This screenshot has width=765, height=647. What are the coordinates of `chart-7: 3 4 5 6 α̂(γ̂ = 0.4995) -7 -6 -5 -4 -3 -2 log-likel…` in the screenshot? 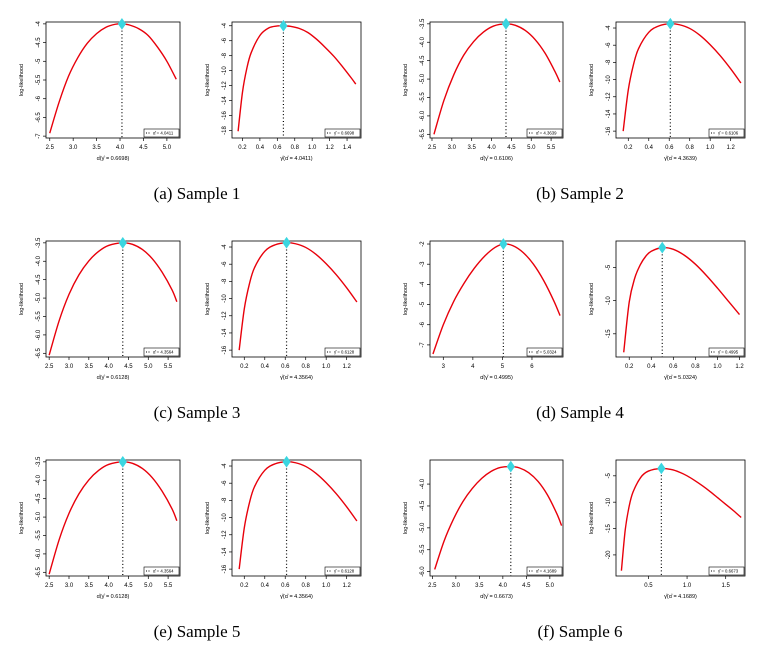 It's located at (483, 309).